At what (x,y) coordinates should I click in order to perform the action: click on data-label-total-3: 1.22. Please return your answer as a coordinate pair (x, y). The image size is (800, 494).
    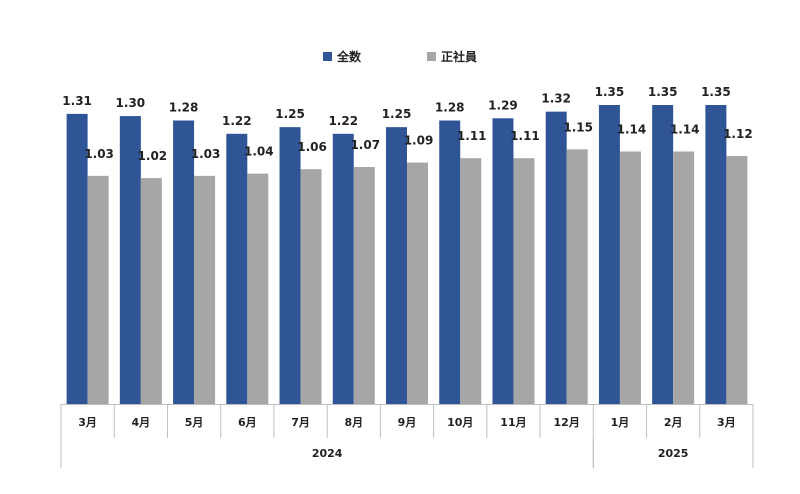
    Looking at the image, I should click on (237, 121).